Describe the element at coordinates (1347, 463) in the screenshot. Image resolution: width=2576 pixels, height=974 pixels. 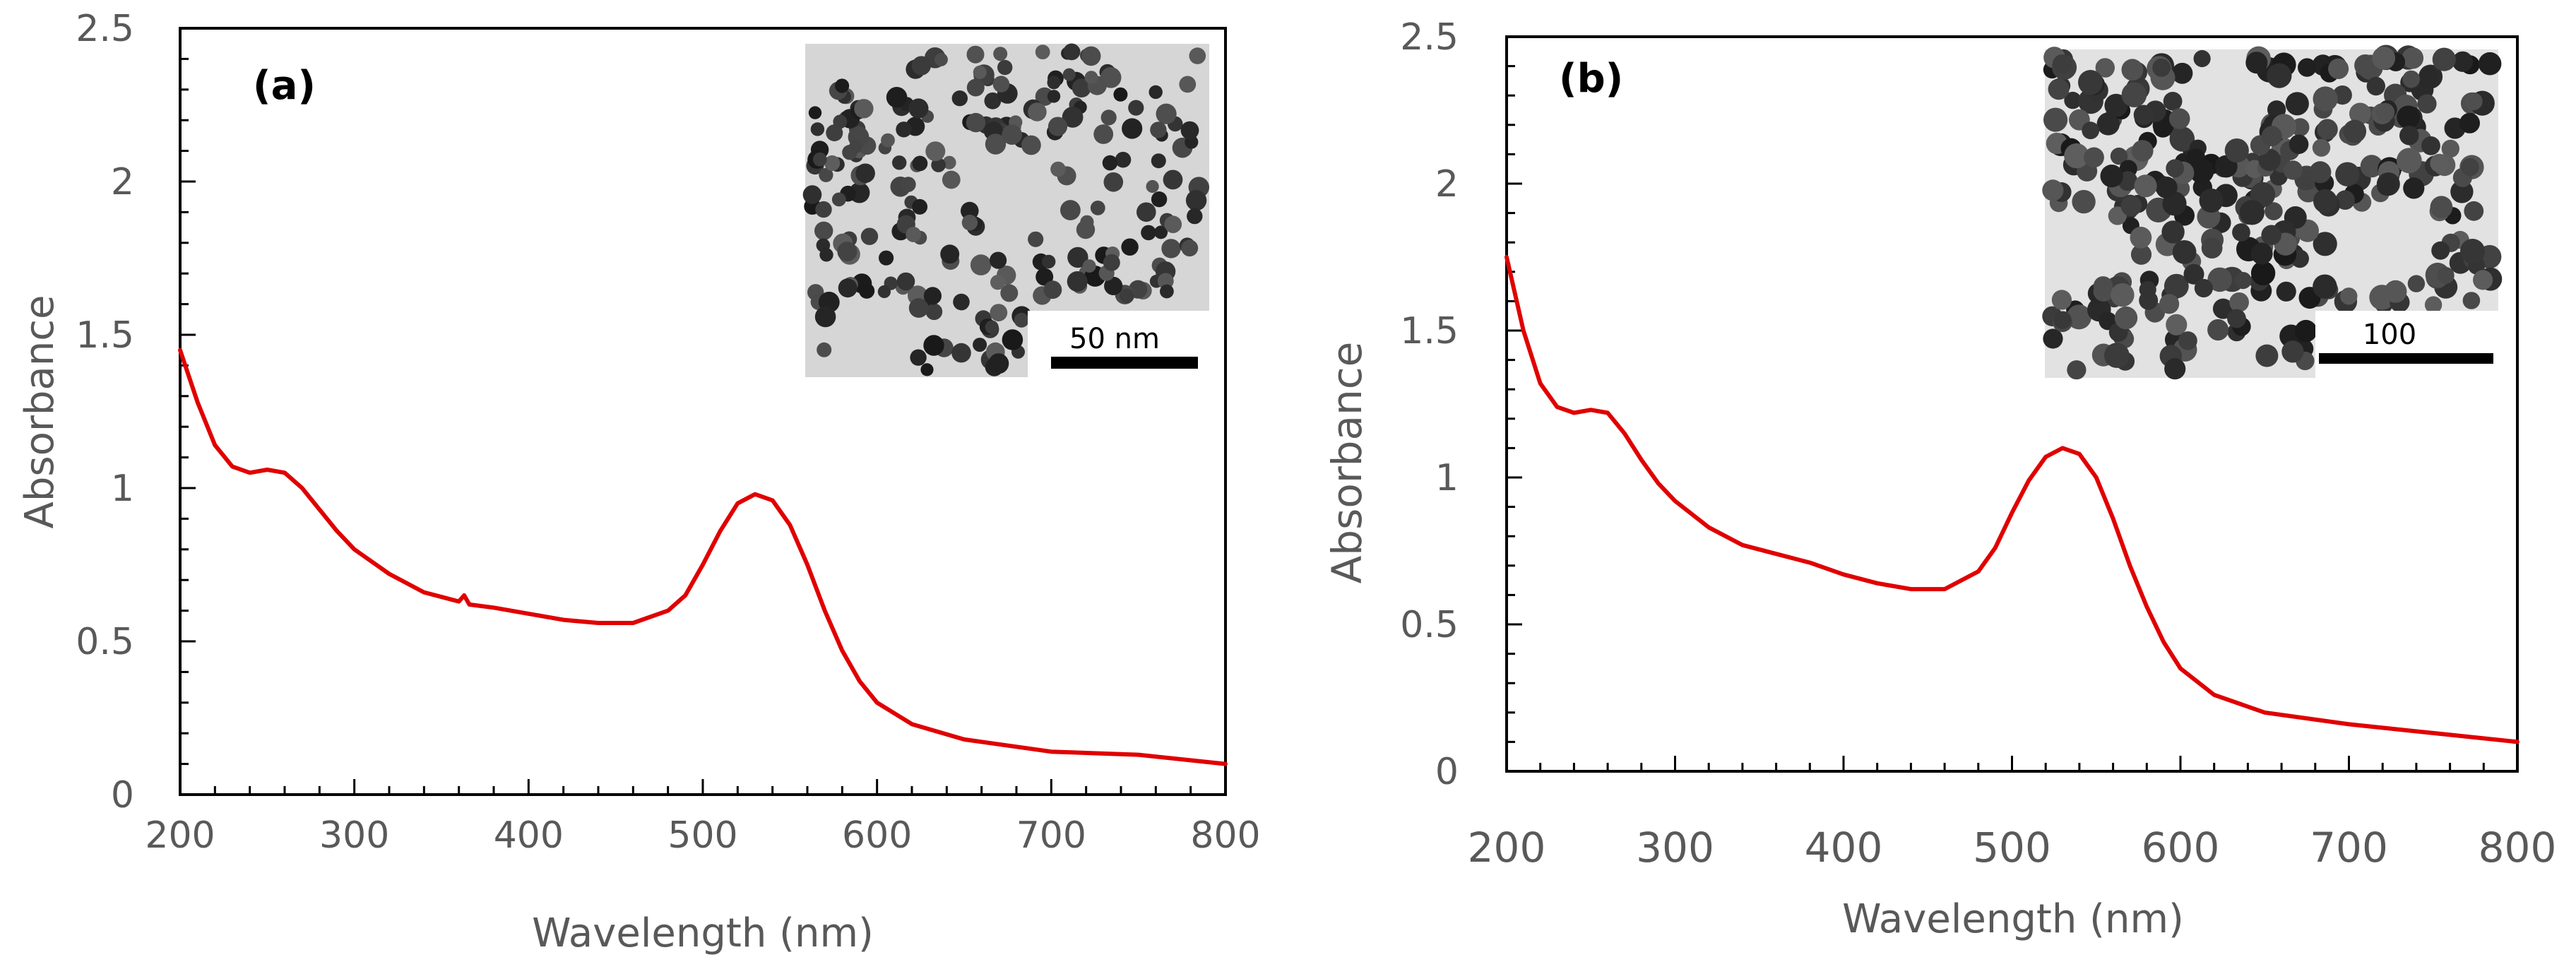
I see `panel-b-y-axis-title: Absorbance` at that location.